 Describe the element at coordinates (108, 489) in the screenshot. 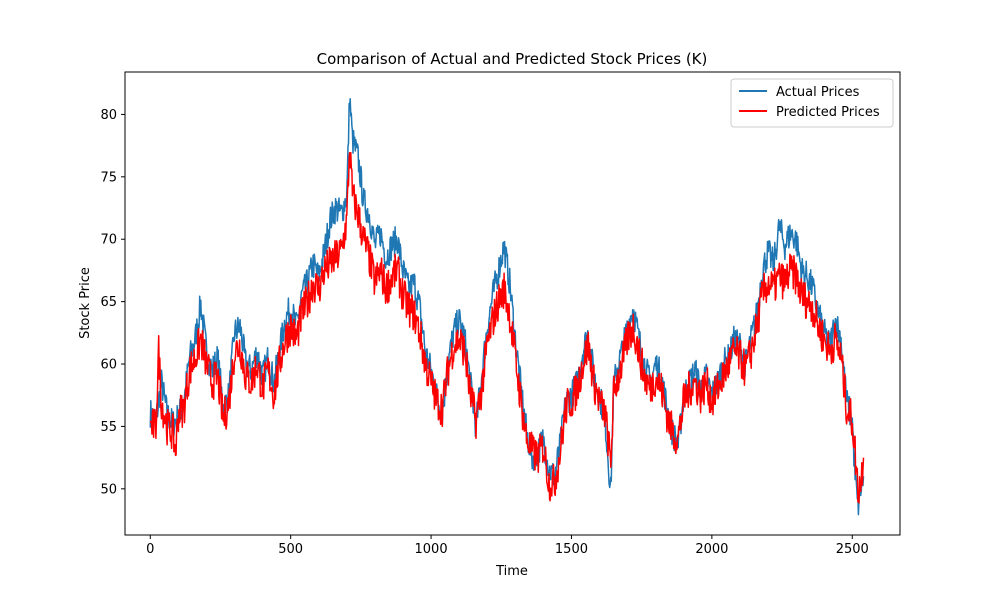

I see `y-tick-label: 50` at that location.